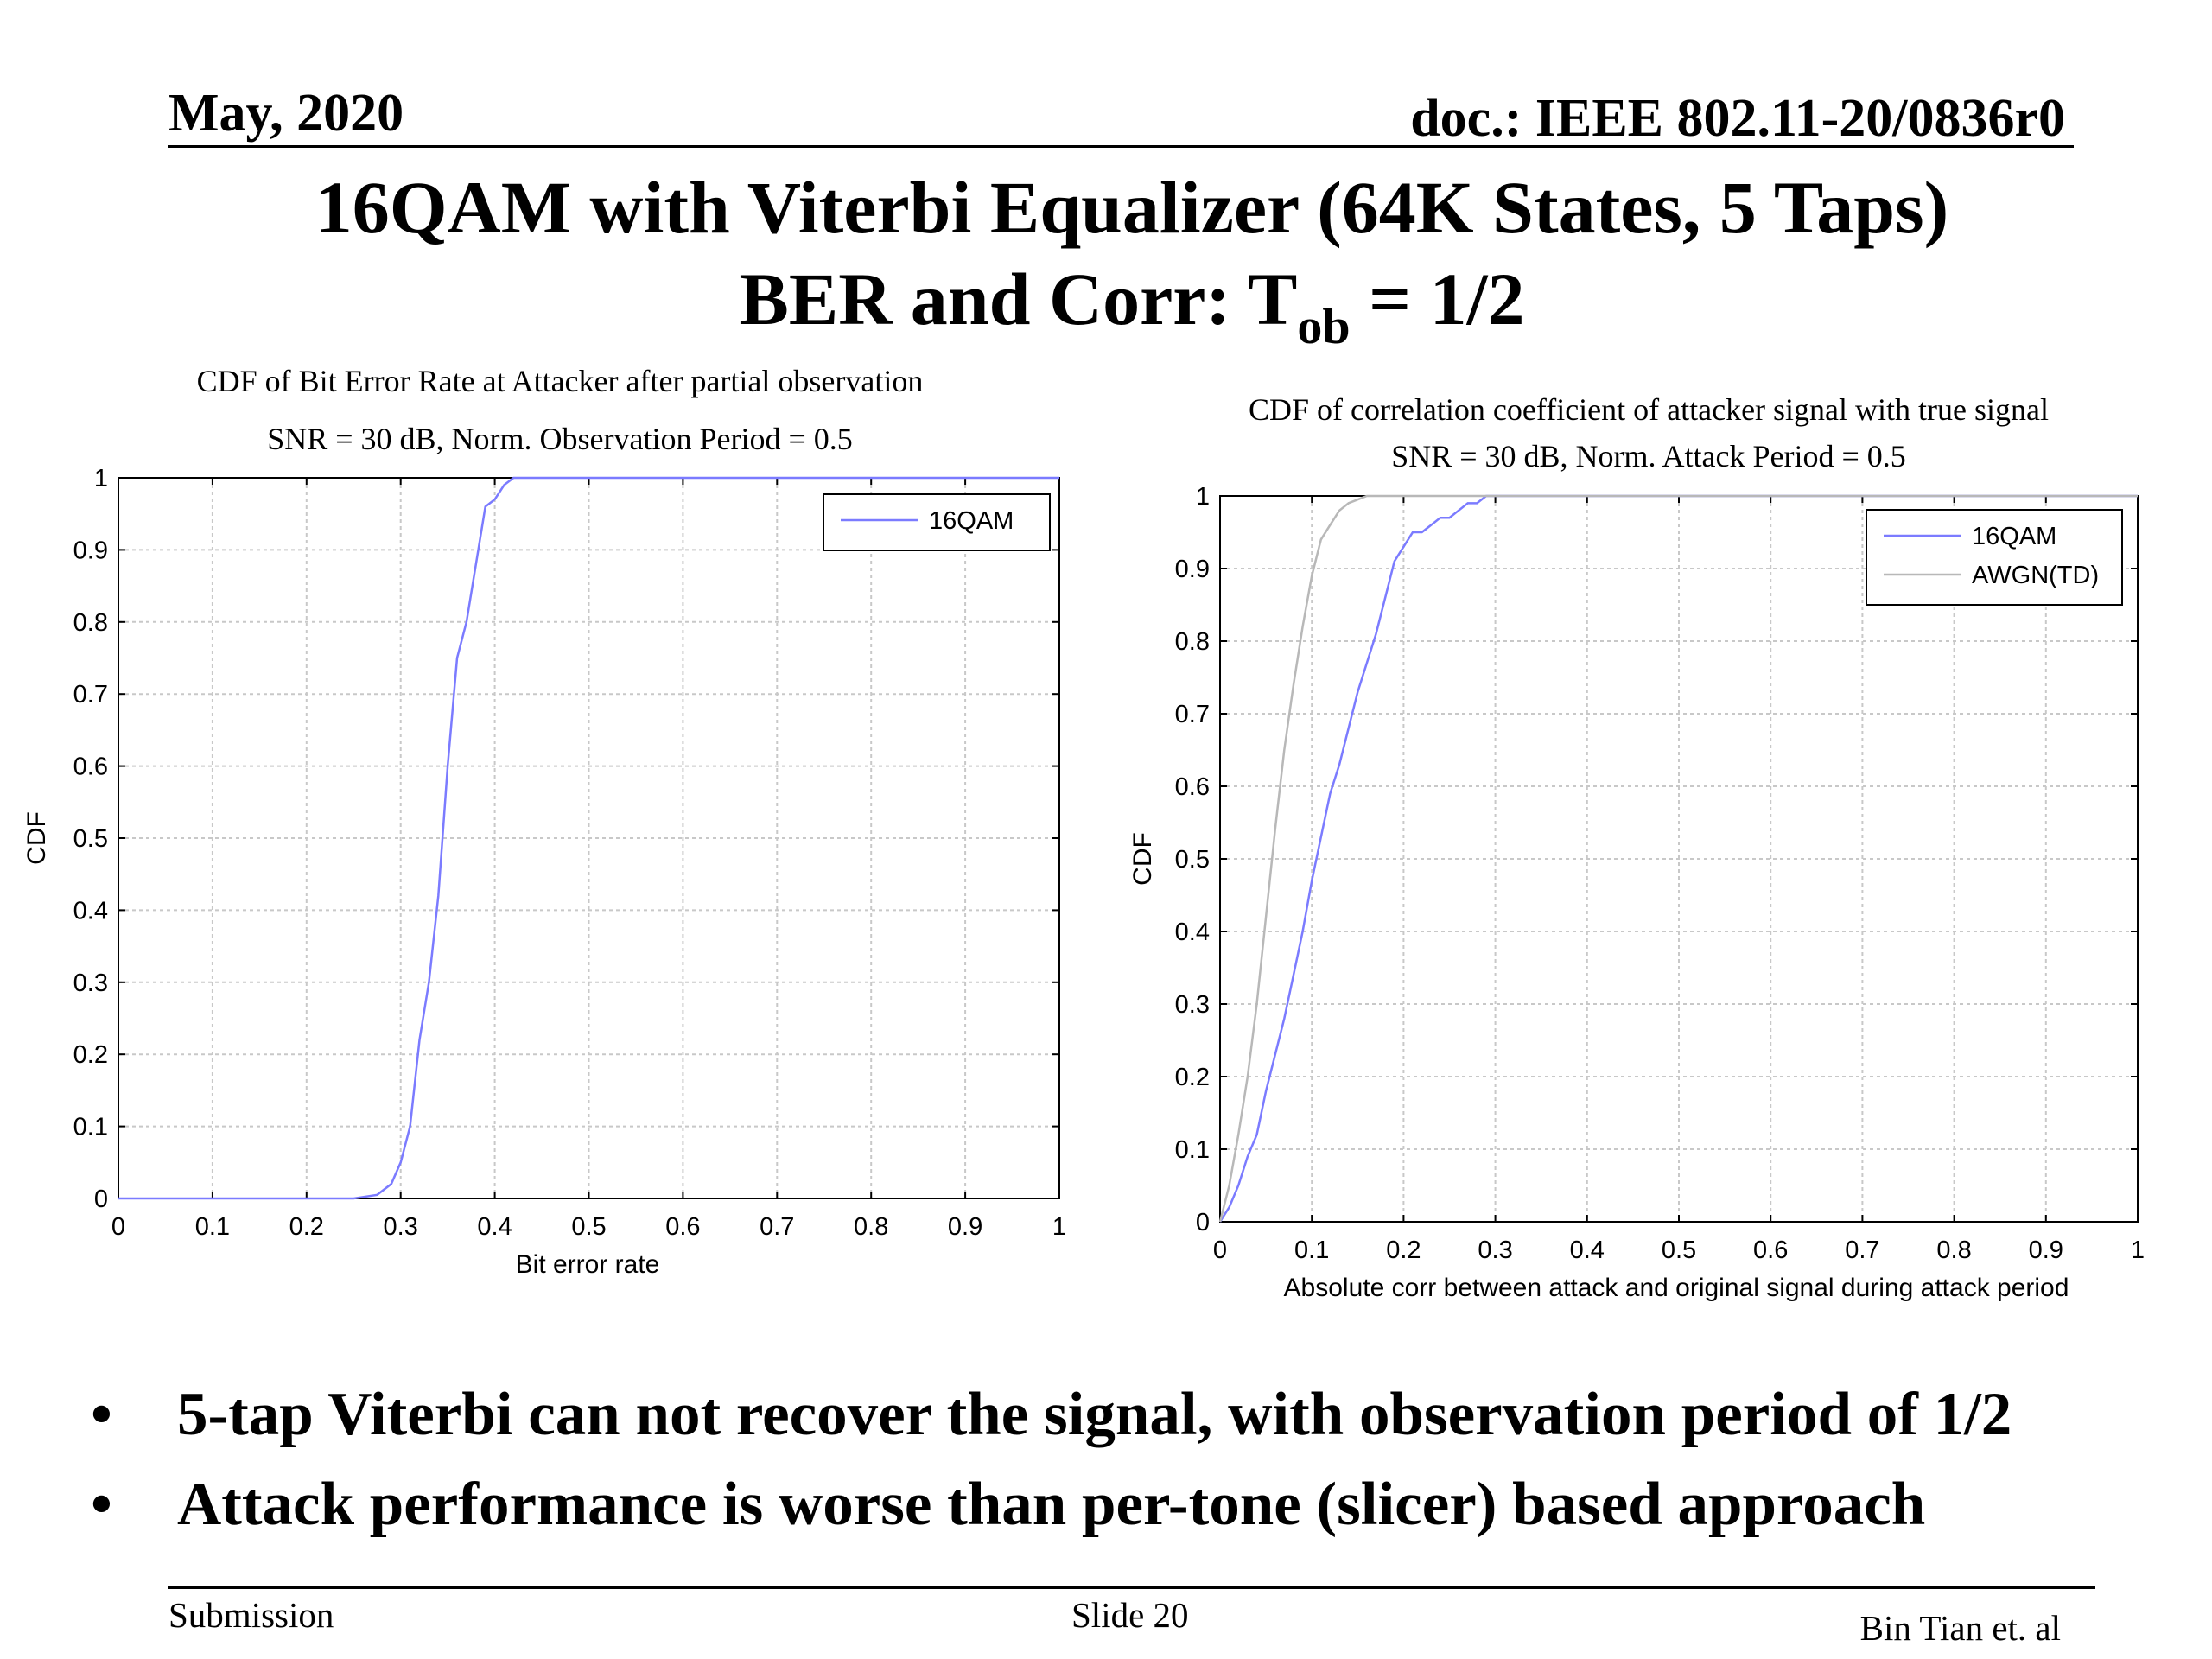 This screenshot has width=2212, height=1659. I want to click on footer-divider, so click(1131, 1587).